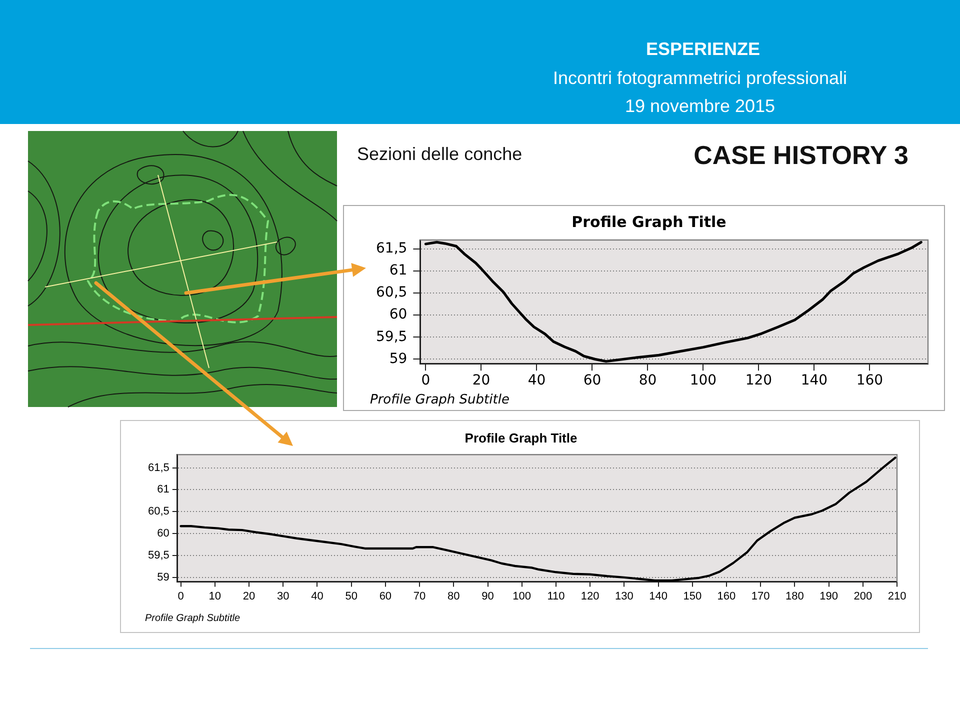 Image resolution: width=960 pixels, height=720 pixels. What do you see at coordinates (863, 596) in the screenshot?
I see `x-tick-label: 200` at bounding box center [863, 596].